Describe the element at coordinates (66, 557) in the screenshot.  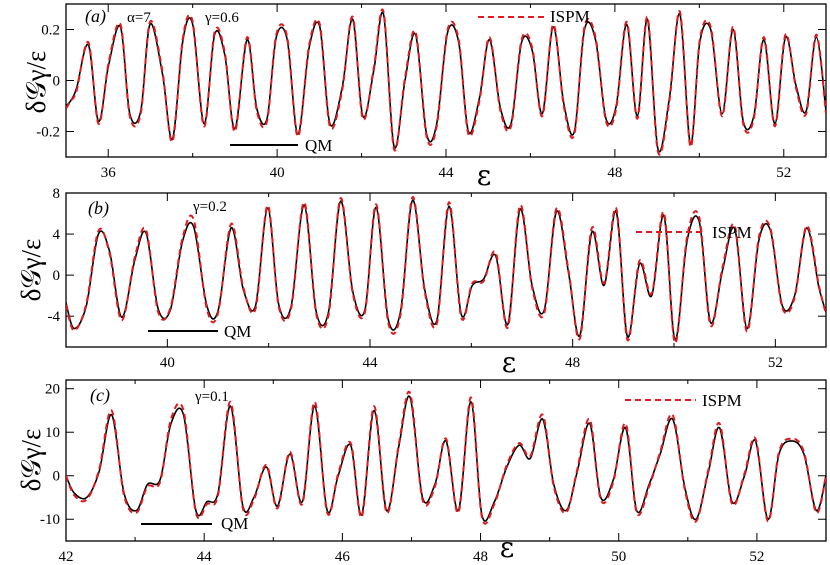
I see `x-tick-label: 42` at that location.